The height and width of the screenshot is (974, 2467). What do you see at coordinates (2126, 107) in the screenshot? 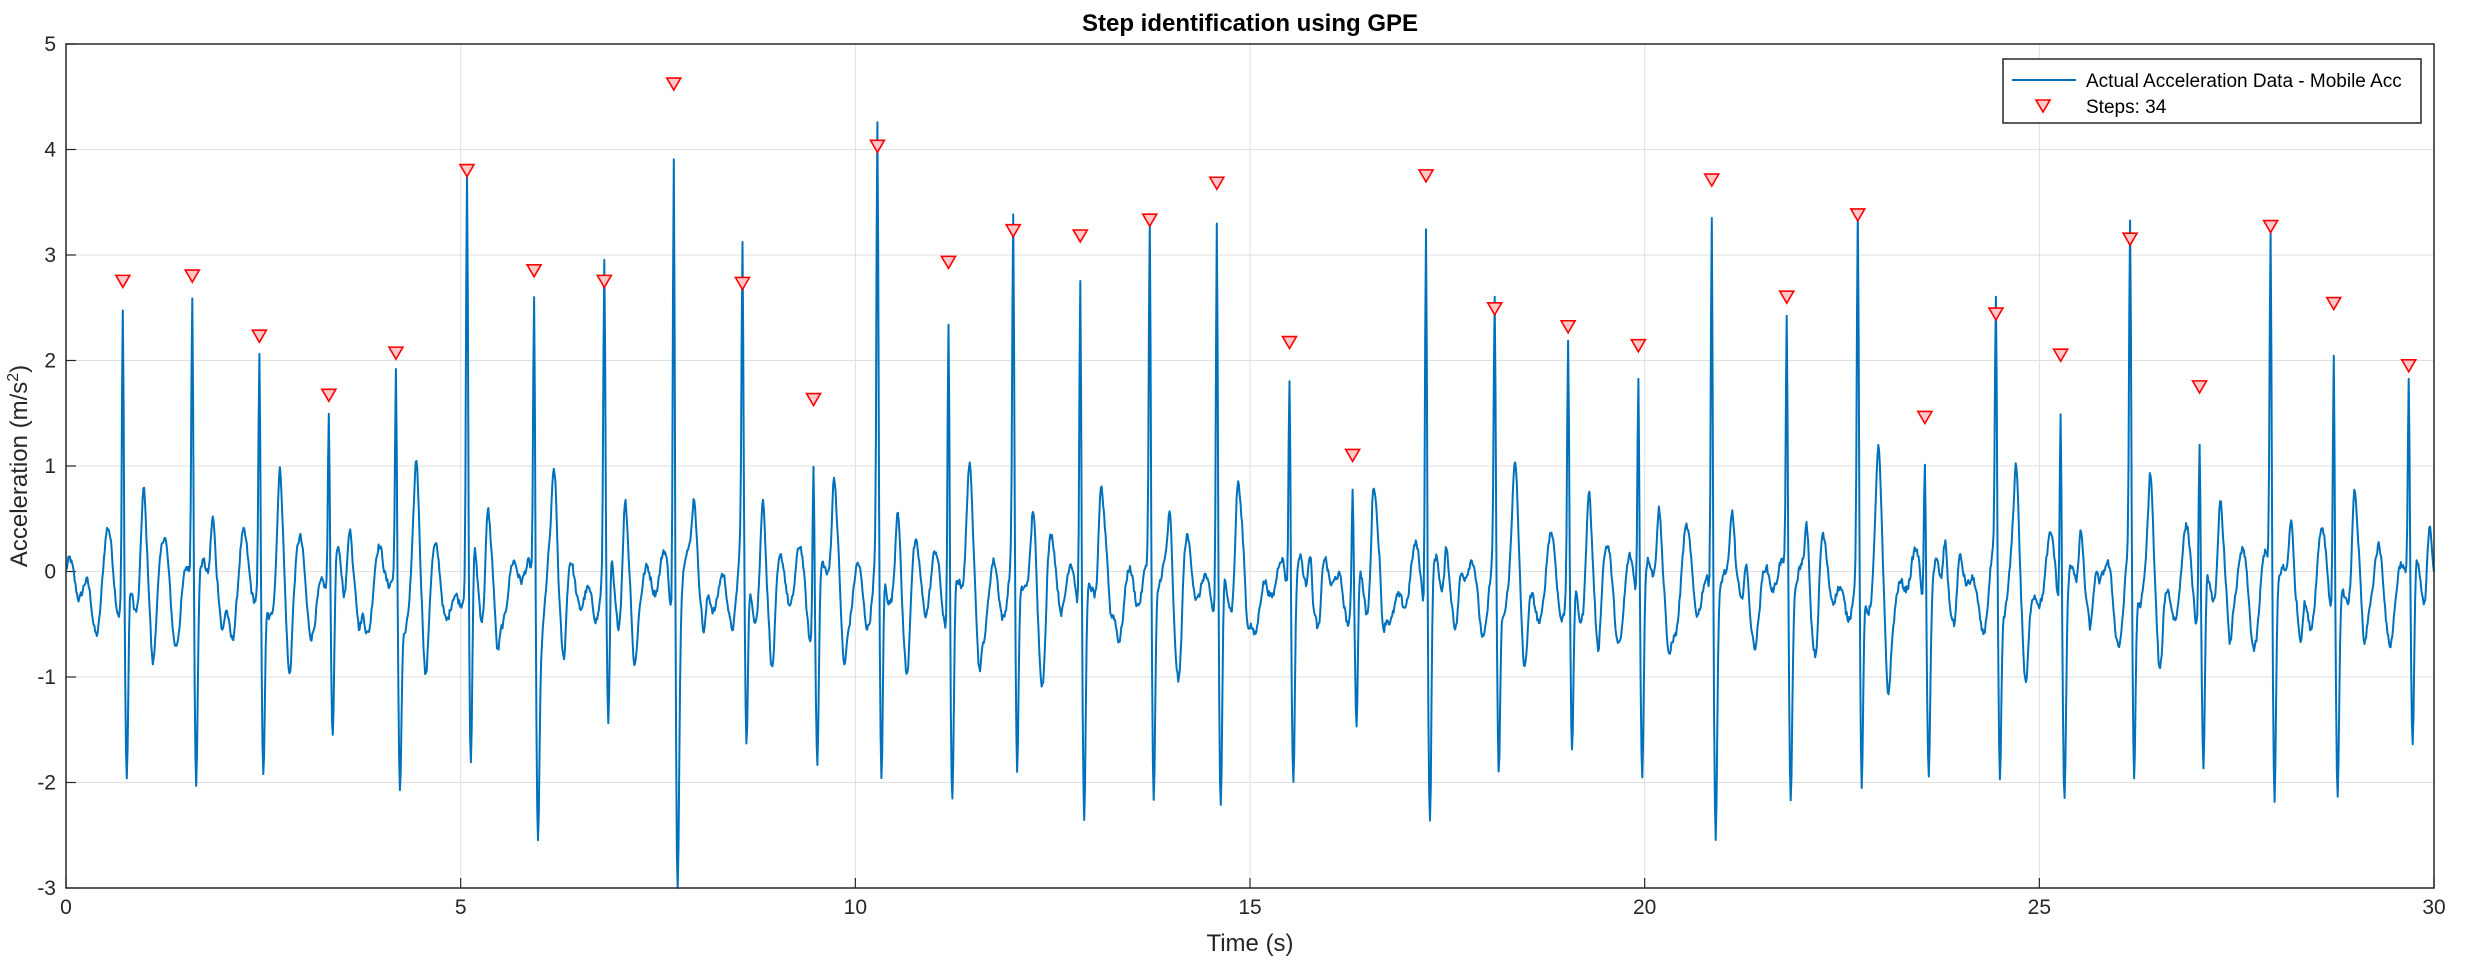
I see `legend-entry-steps: Steps: 34` at bounding box center [2126, 107].